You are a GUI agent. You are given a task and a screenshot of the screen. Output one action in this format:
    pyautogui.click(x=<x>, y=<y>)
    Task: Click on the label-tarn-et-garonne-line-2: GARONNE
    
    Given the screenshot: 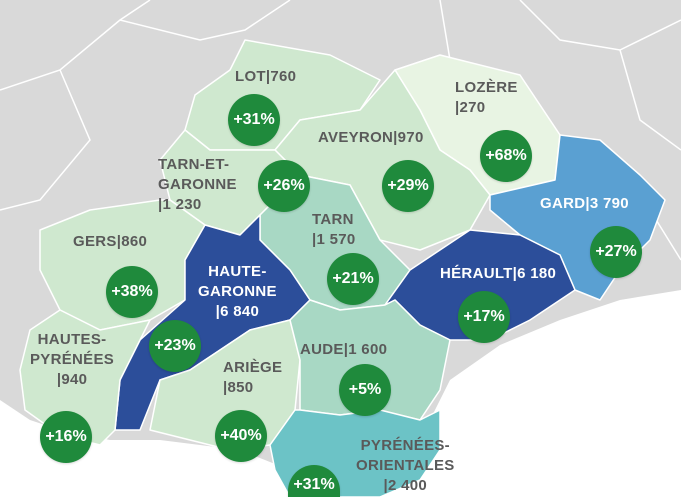 What is the action you would take?
    pyautogui.click(x=197, y=184)
    